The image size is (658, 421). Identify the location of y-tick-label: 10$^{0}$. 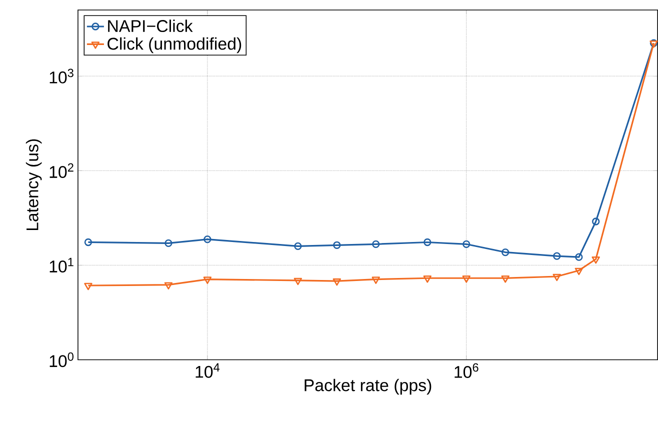
(62, 360).